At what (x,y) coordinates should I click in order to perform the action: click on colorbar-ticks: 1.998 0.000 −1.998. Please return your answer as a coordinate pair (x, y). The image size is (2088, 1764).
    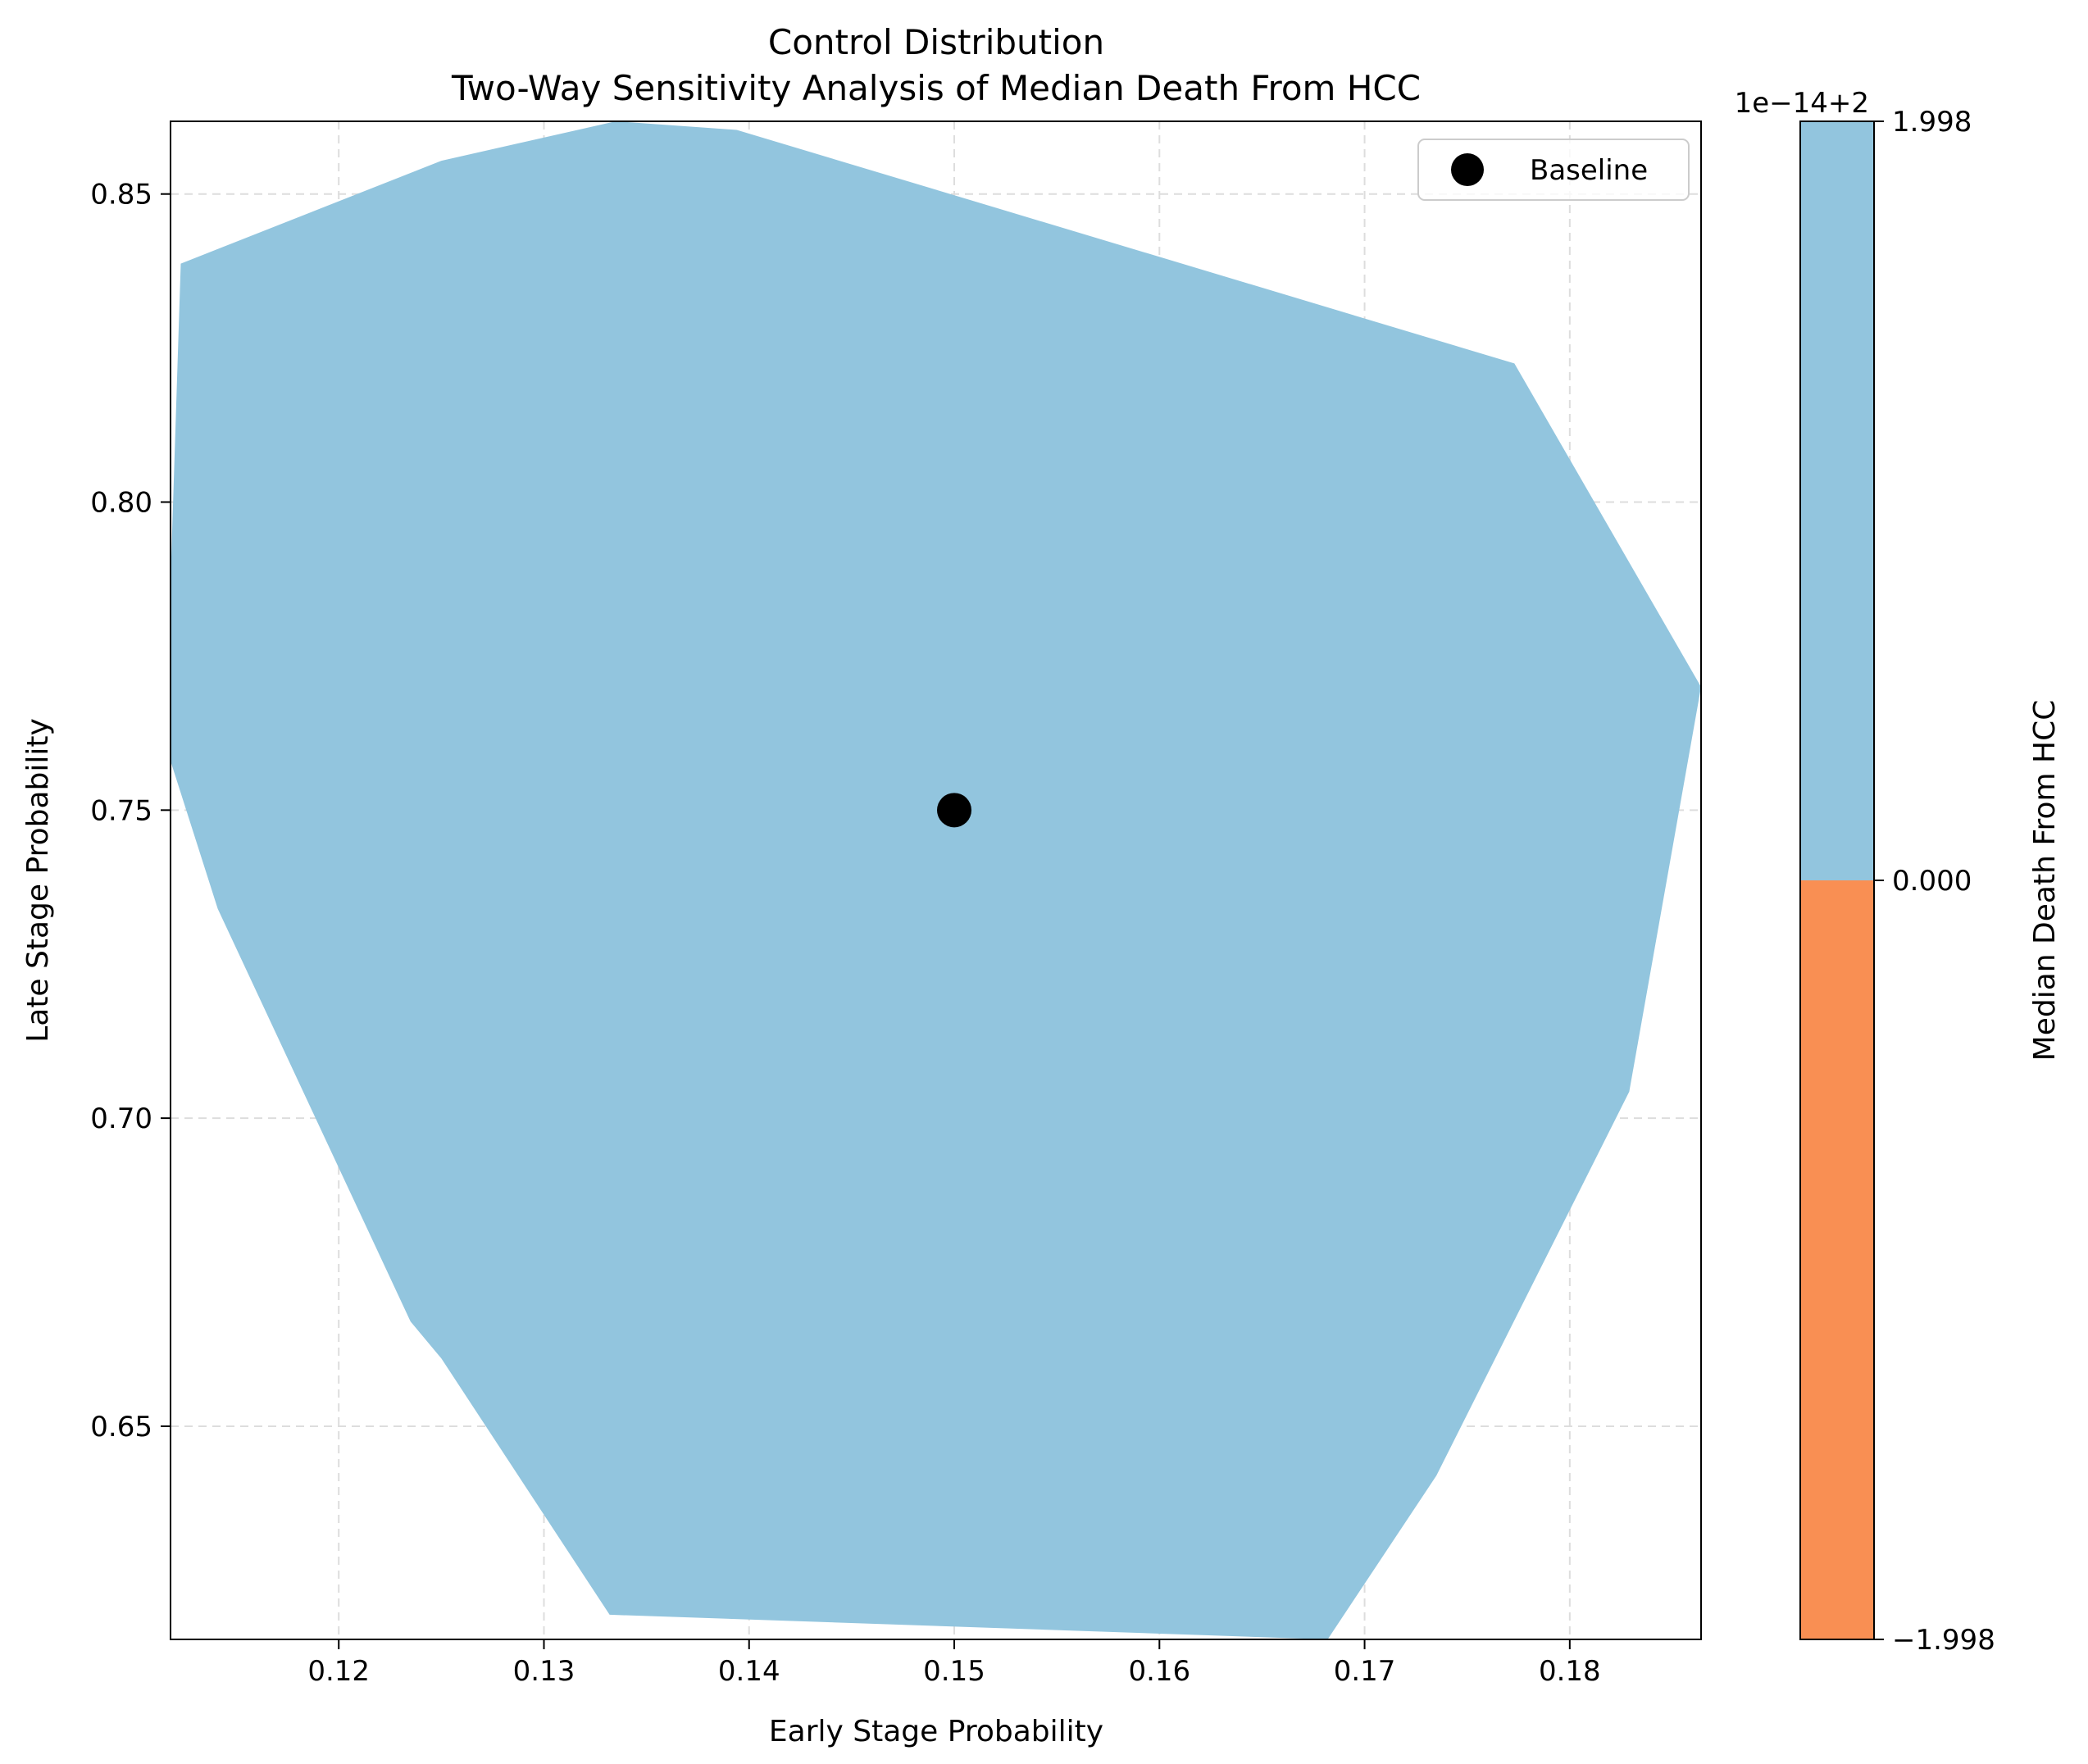
    Looking at the image, I should click on (1935, 881).